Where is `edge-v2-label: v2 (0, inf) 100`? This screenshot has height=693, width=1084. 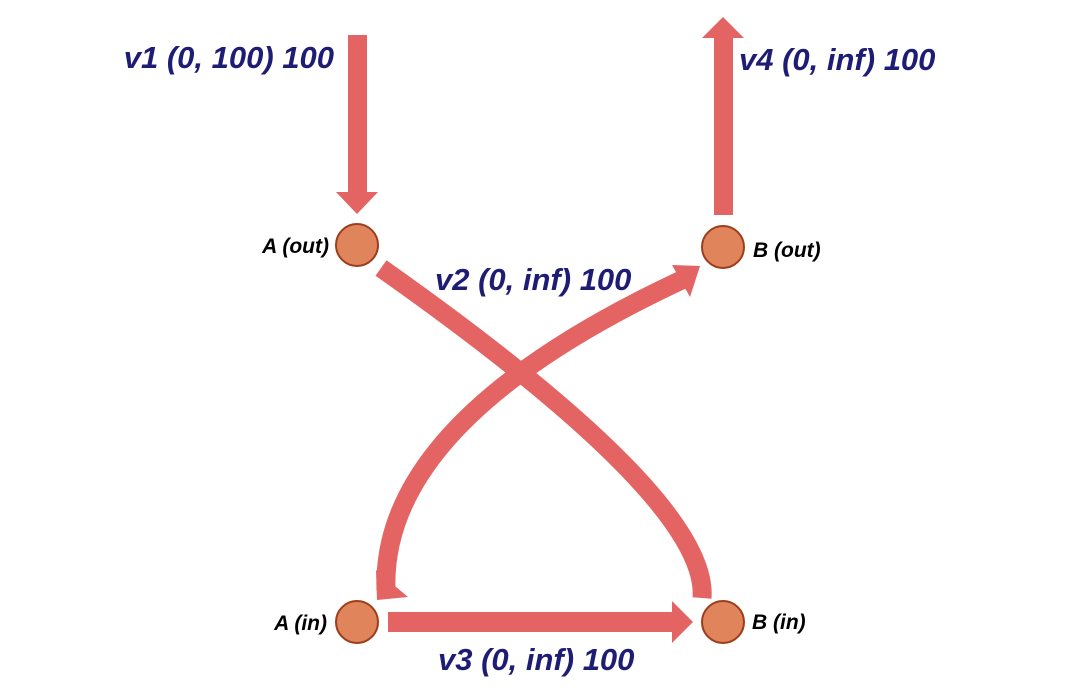 edge-v2-label: v2 (0, inf) 100 is located at coordinates (533, 279).